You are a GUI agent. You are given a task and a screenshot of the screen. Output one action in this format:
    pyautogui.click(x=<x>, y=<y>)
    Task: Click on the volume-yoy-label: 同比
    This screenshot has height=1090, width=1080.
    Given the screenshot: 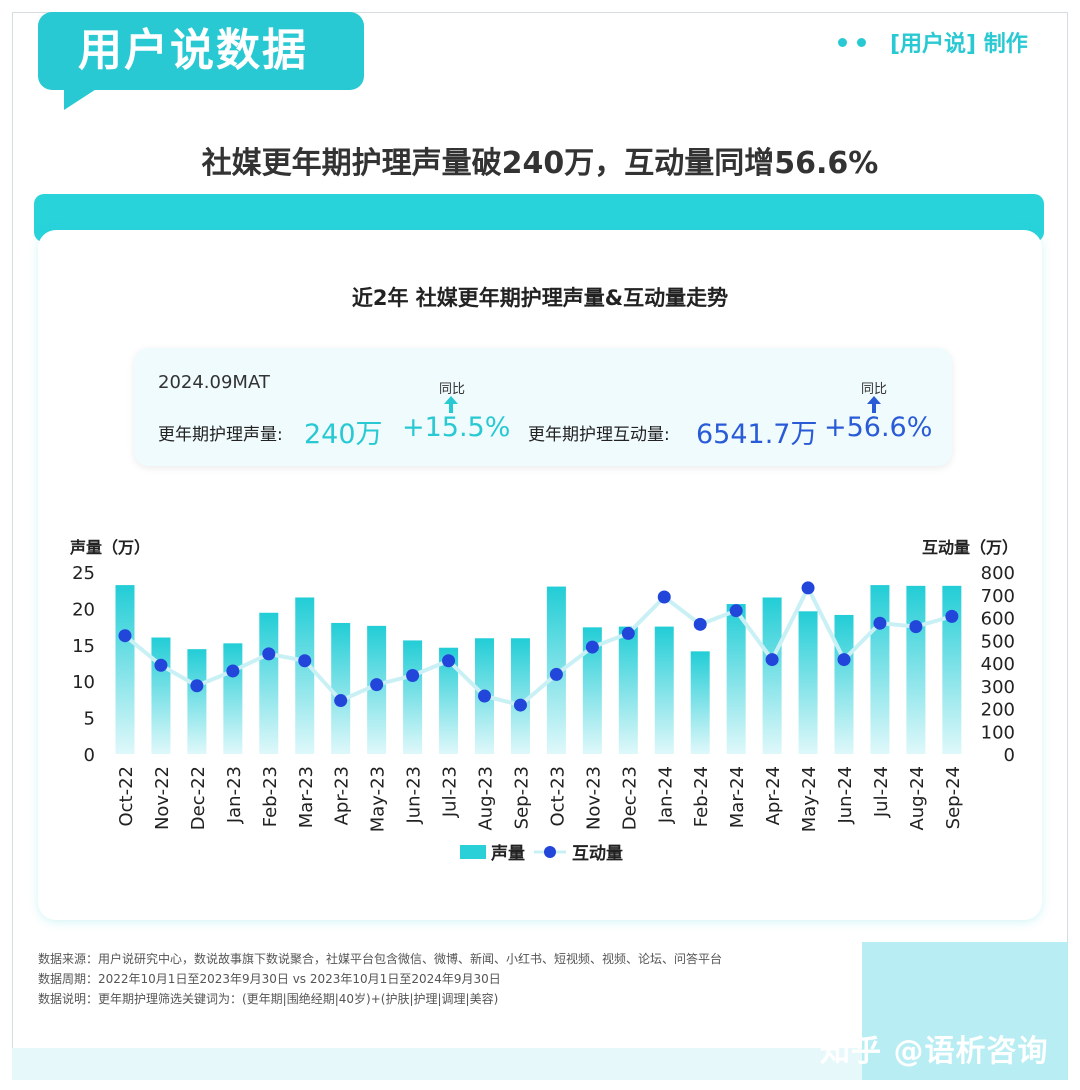 What is the action you would take?
    pyautogui.click(x=451, y=389)
    